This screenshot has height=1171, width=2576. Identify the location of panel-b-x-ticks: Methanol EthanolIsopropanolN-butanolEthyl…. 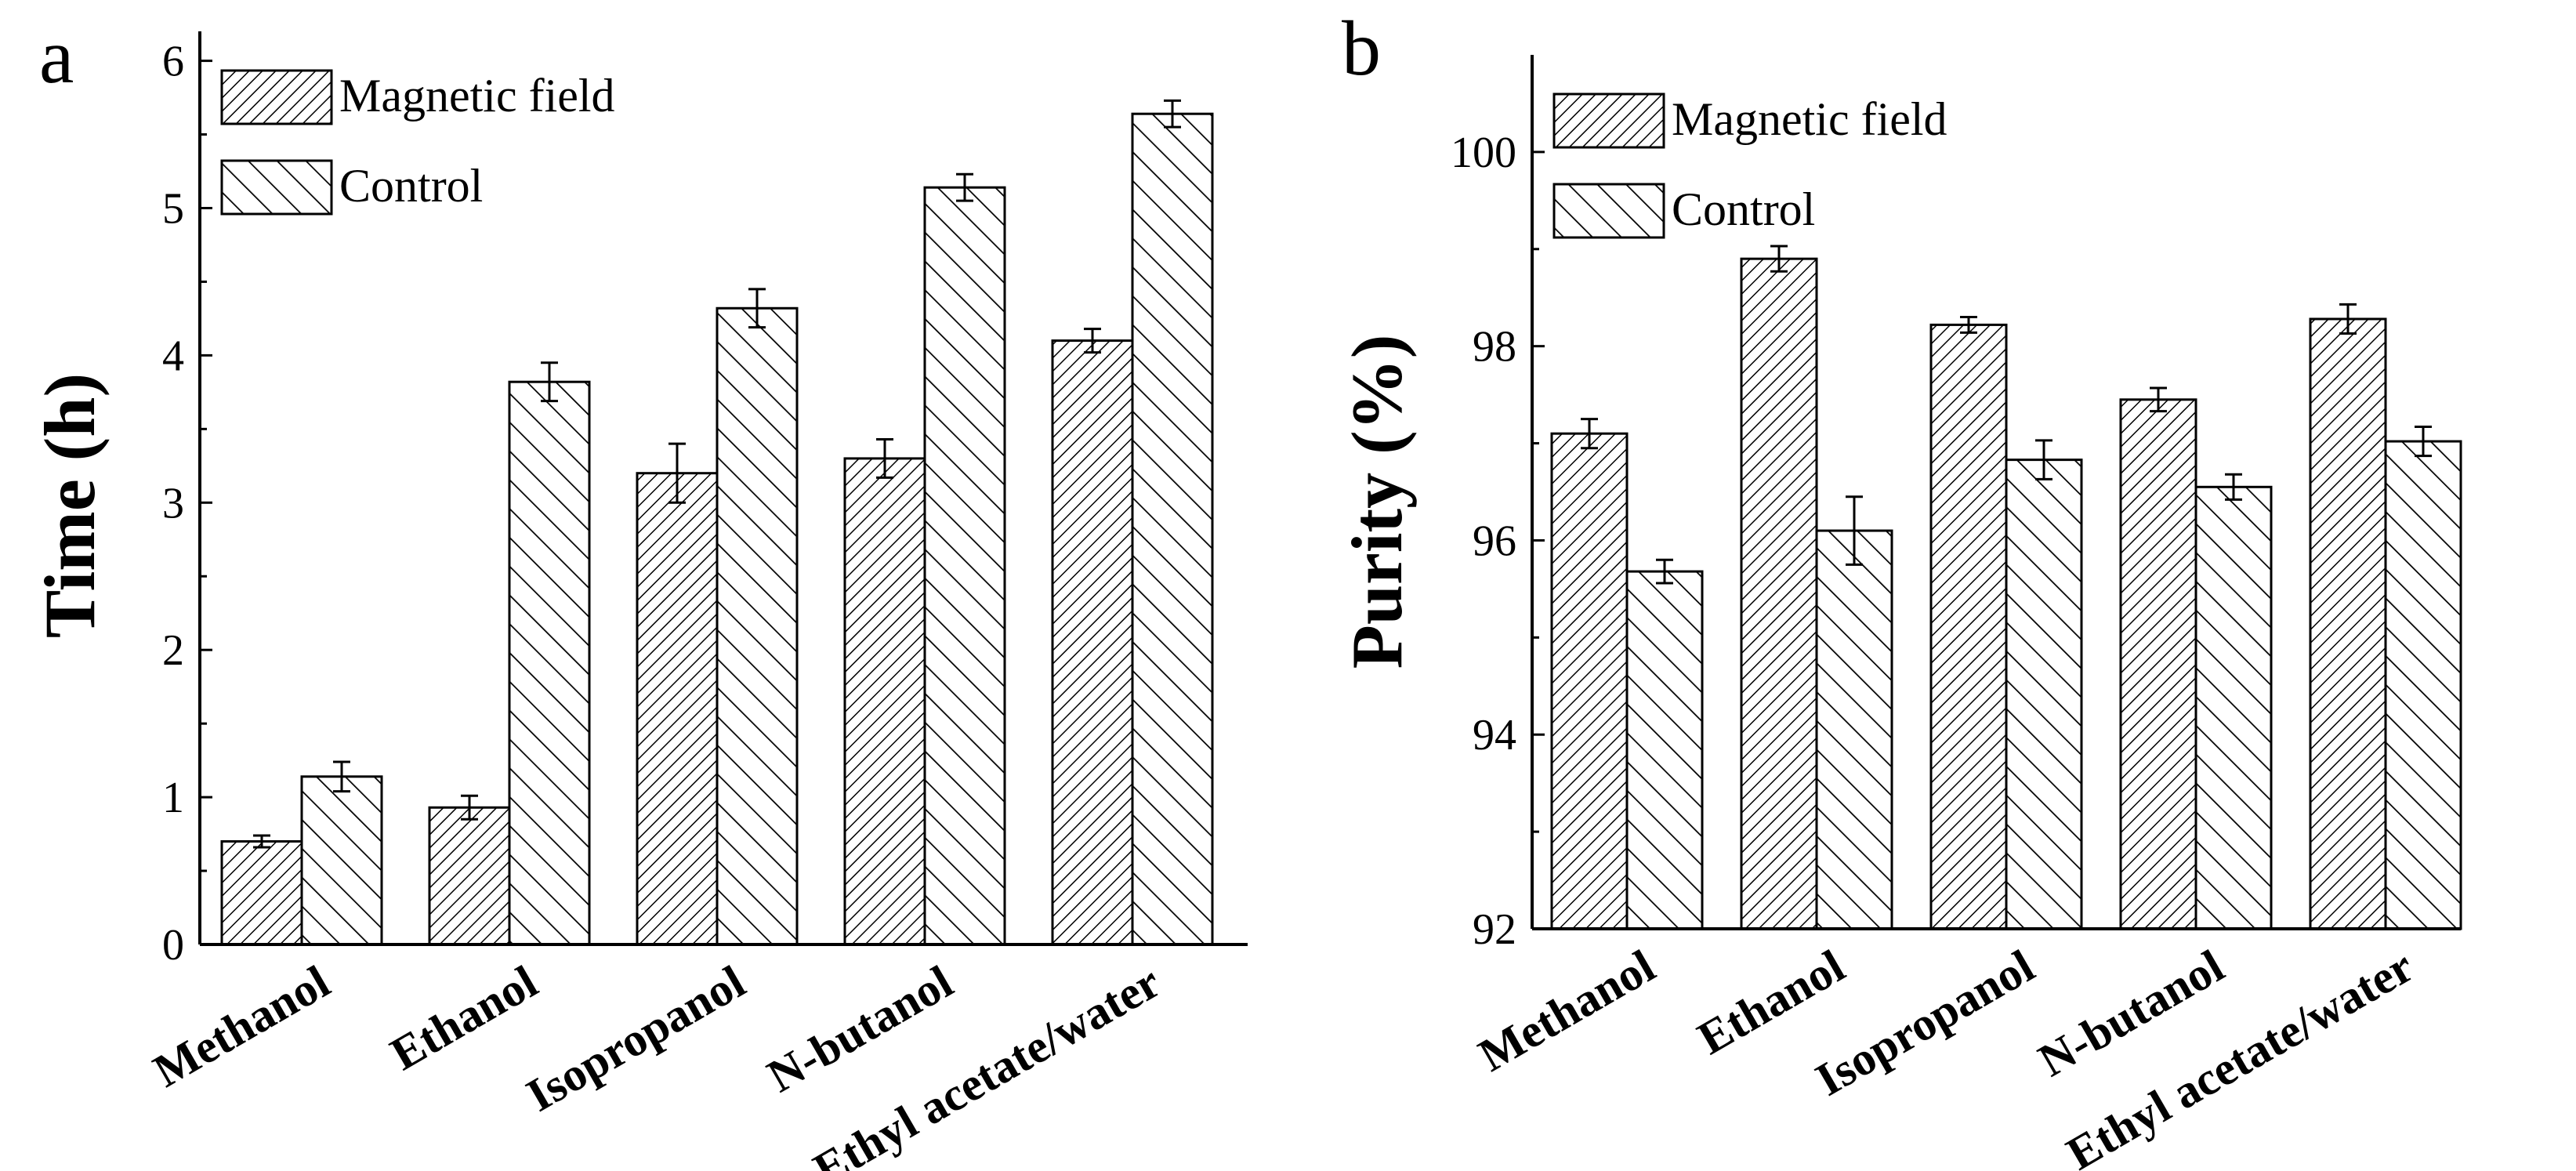
(1946, 1055).